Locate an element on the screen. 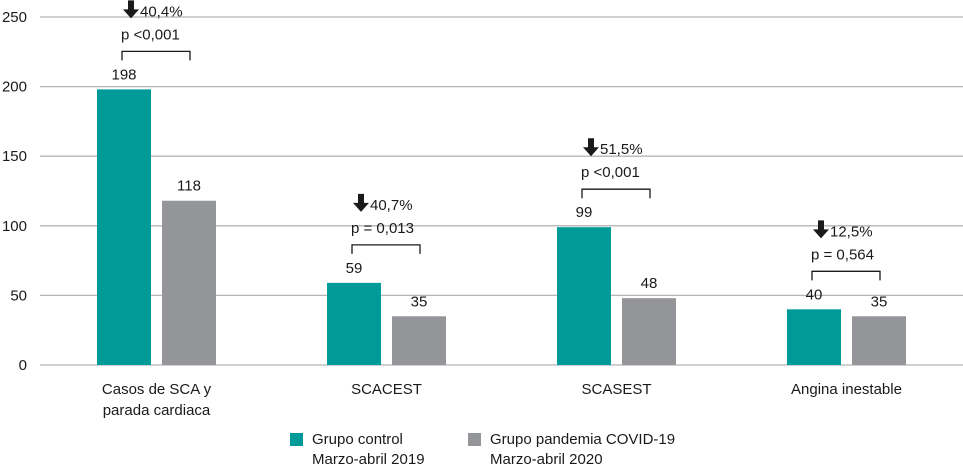  percent-change-label: 12,5% is located at coordinates (851, 231).